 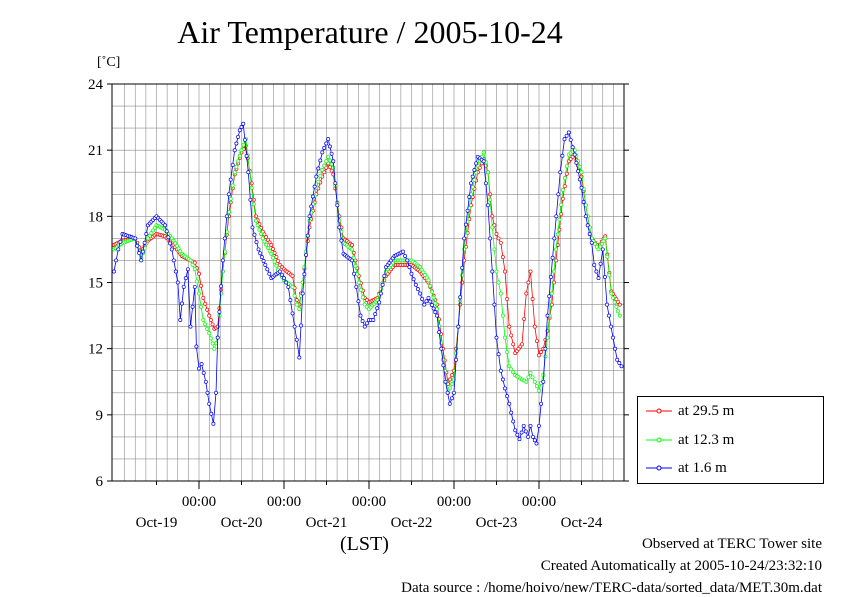 I want to click on y-tick-label: 6, so click(x=100, y=482).